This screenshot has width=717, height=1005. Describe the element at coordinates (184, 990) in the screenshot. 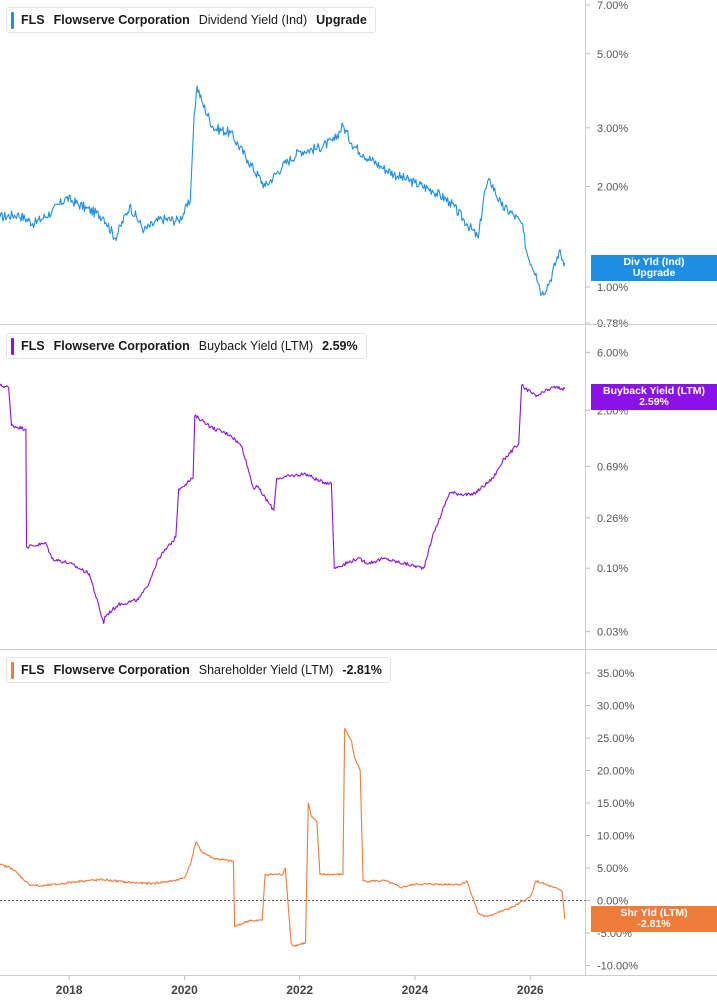

I see `x-tick-label: 2020` at that location.